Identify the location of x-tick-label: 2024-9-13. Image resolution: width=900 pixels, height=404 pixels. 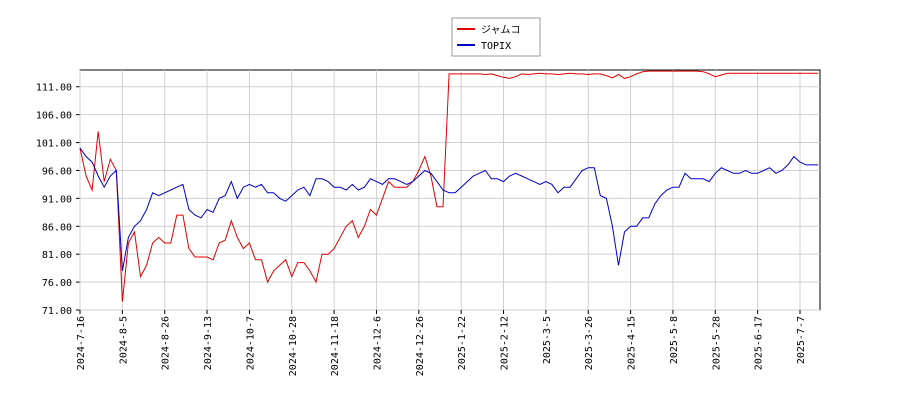
(208, 343).